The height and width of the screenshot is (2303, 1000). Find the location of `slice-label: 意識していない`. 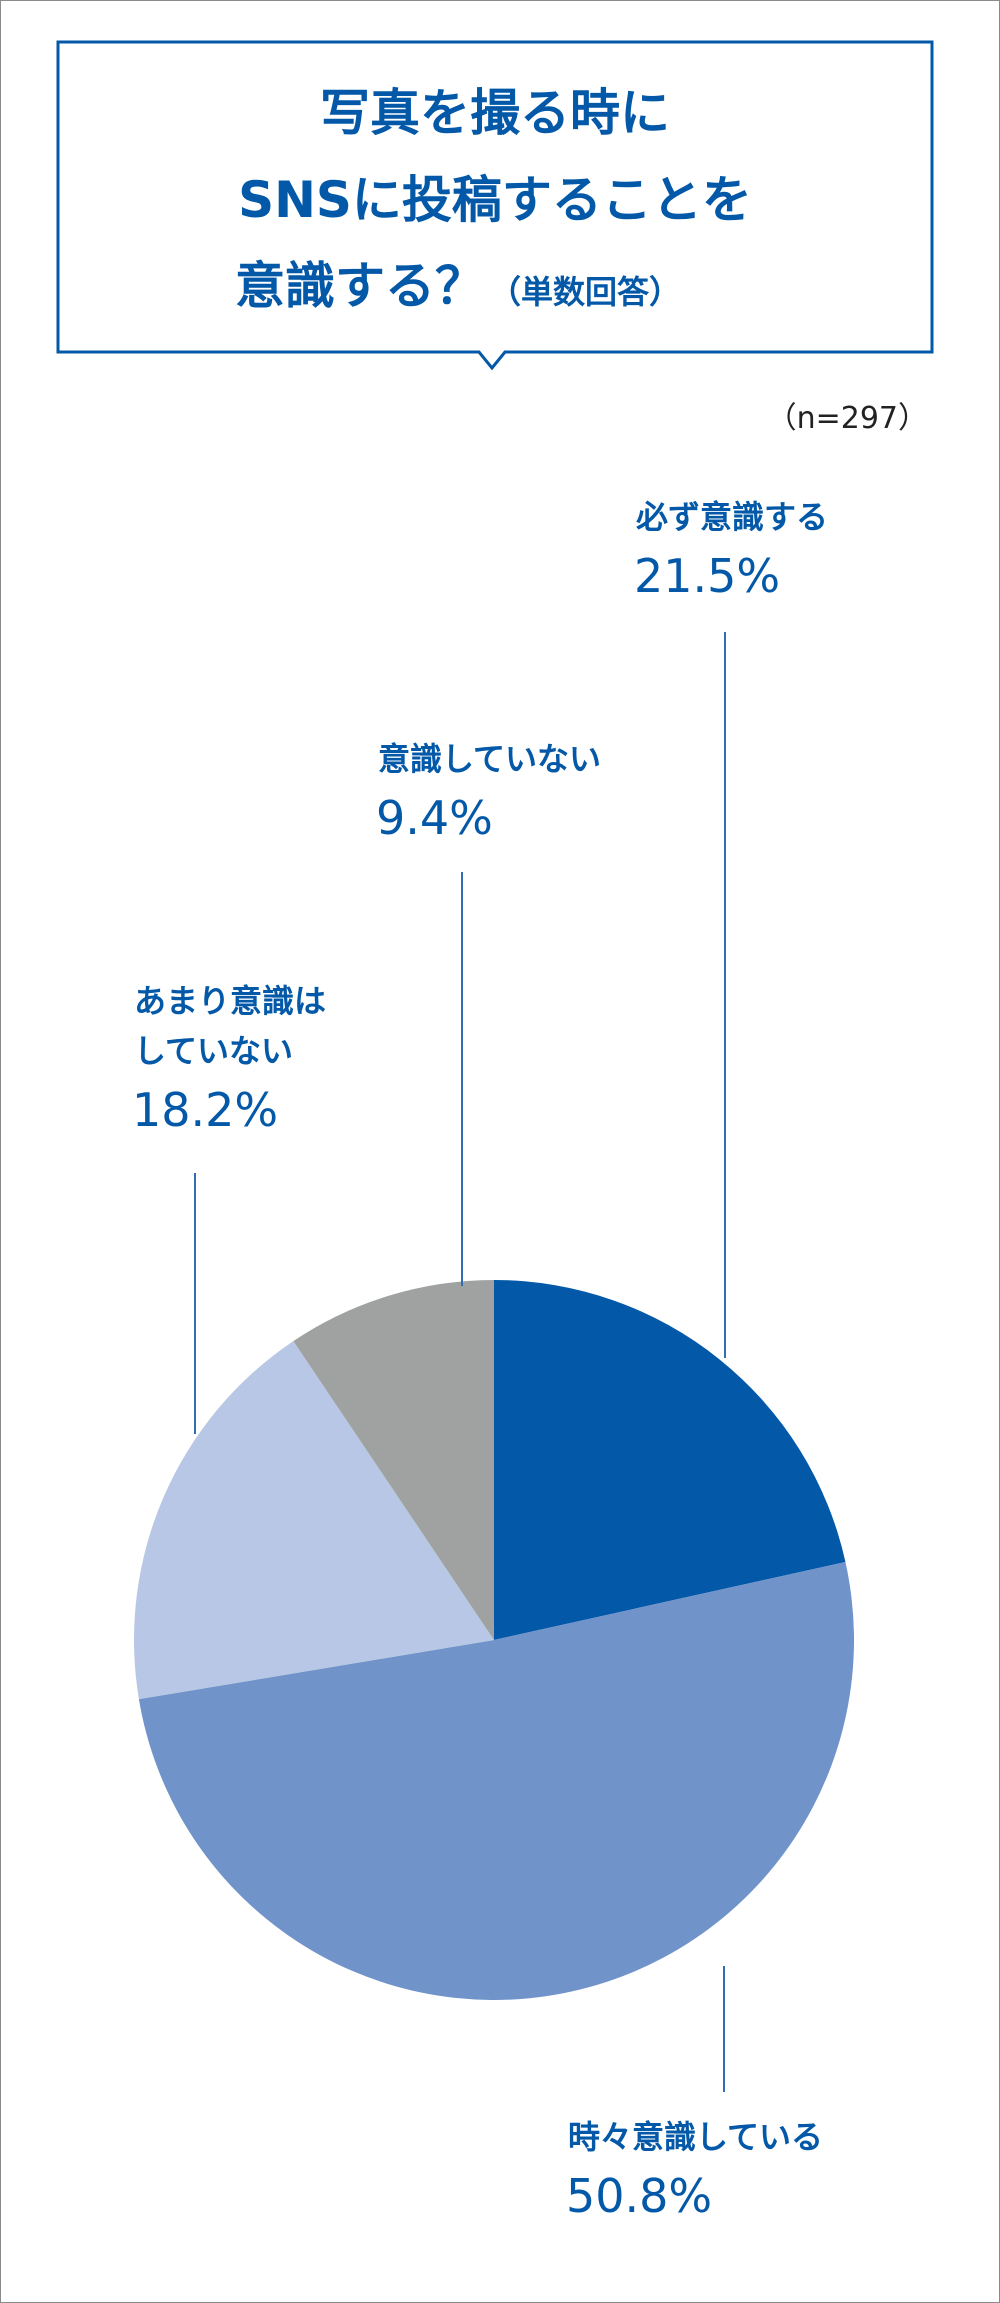

slice-label: 意識していない is located at coordinates (489, 759).